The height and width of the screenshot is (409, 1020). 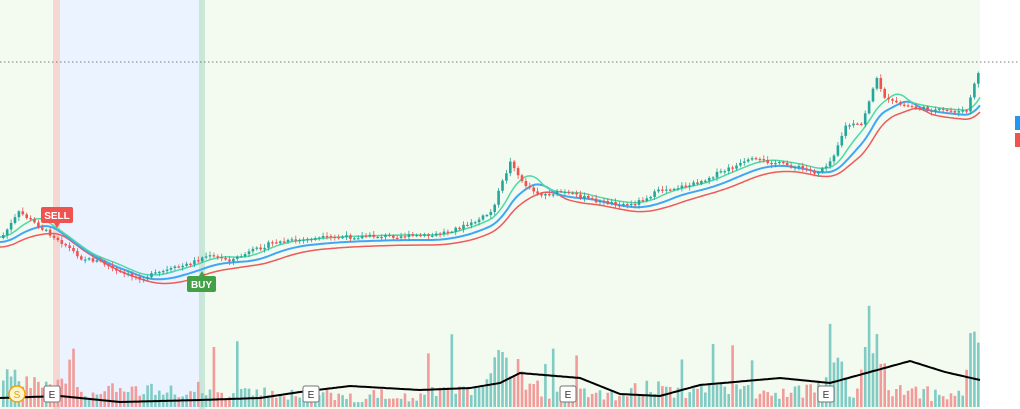 What do you see at coordinates (311, 394) in the screenshot?
I see `earnings-event-marker-2: E` at bounding box center [311, 394].